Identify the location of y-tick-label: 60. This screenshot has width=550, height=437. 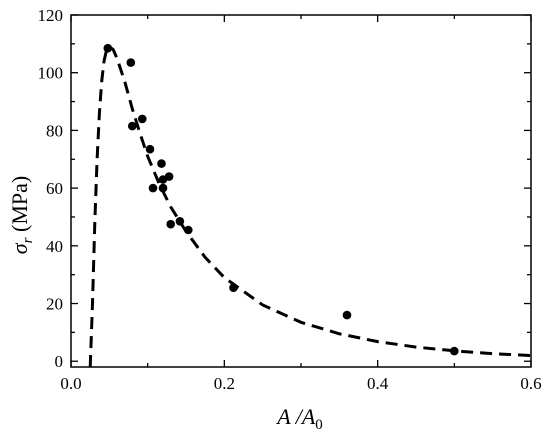
(54, 188).